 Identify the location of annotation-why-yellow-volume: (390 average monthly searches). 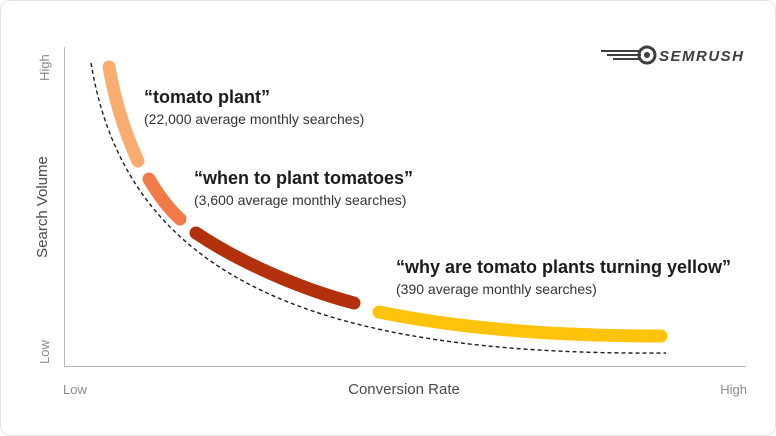
(496, 289).